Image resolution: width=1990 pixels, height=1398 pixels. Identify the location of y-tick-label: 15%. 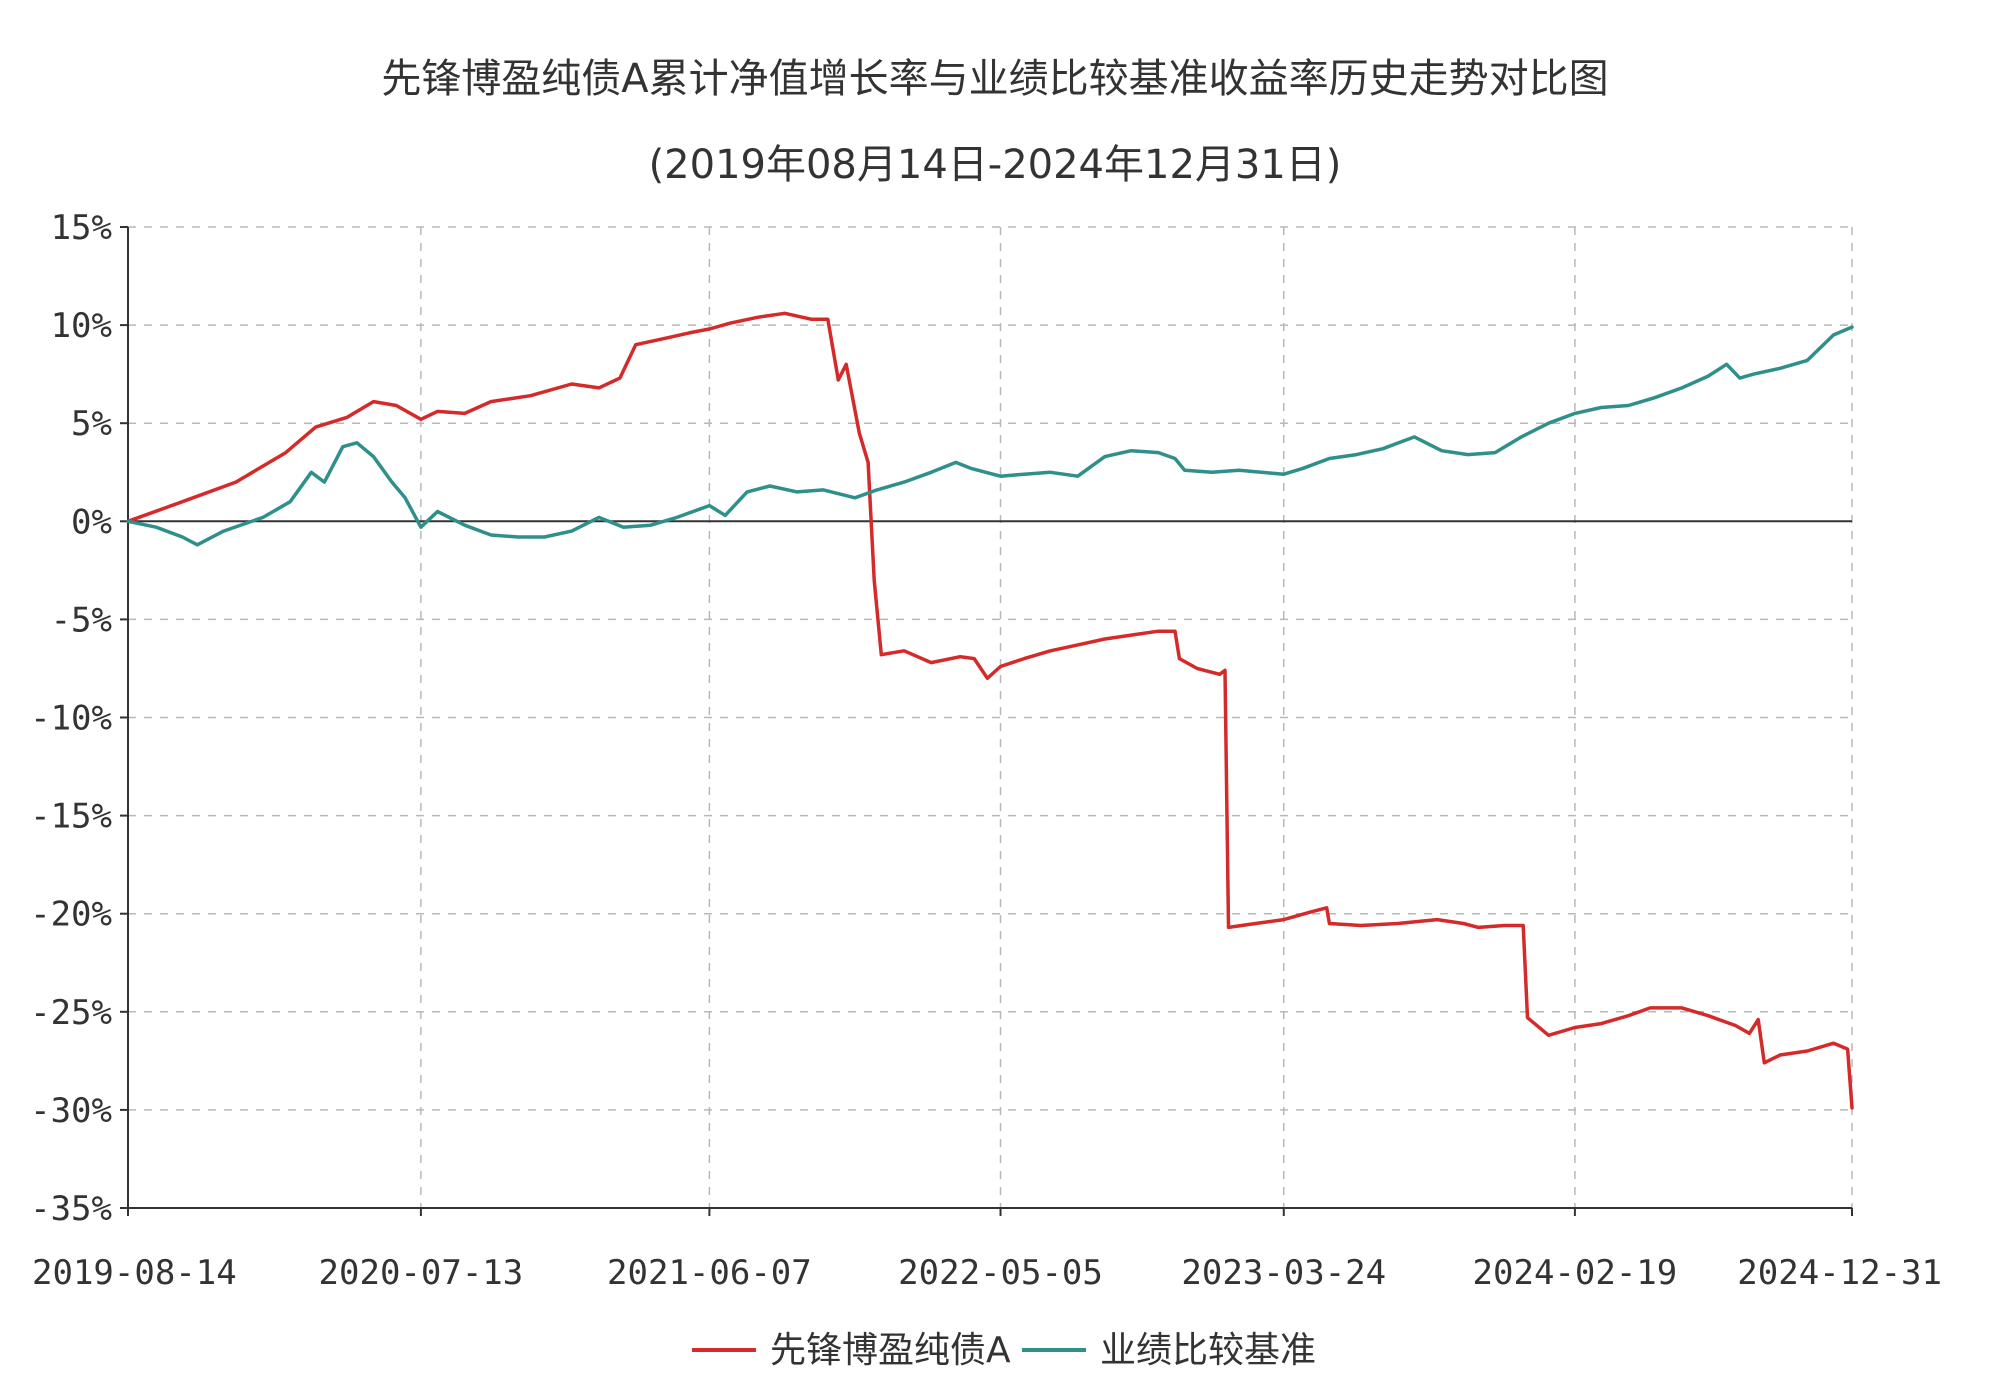
(81, 228).